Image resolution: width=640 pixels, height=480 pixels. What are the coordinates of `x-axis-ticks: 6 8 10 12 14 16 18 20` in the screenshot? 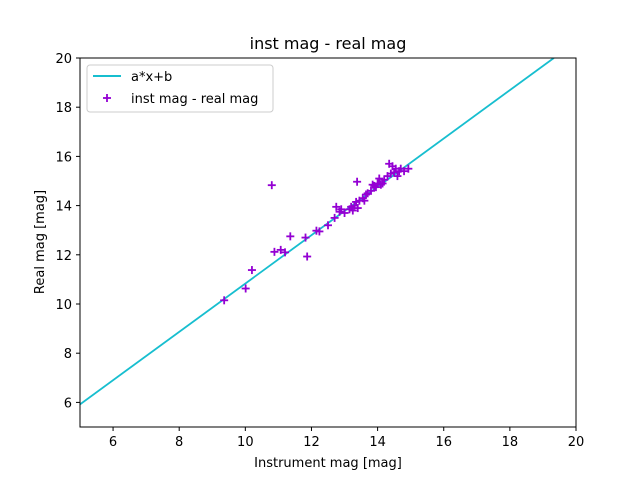 It's located at (346, 438).